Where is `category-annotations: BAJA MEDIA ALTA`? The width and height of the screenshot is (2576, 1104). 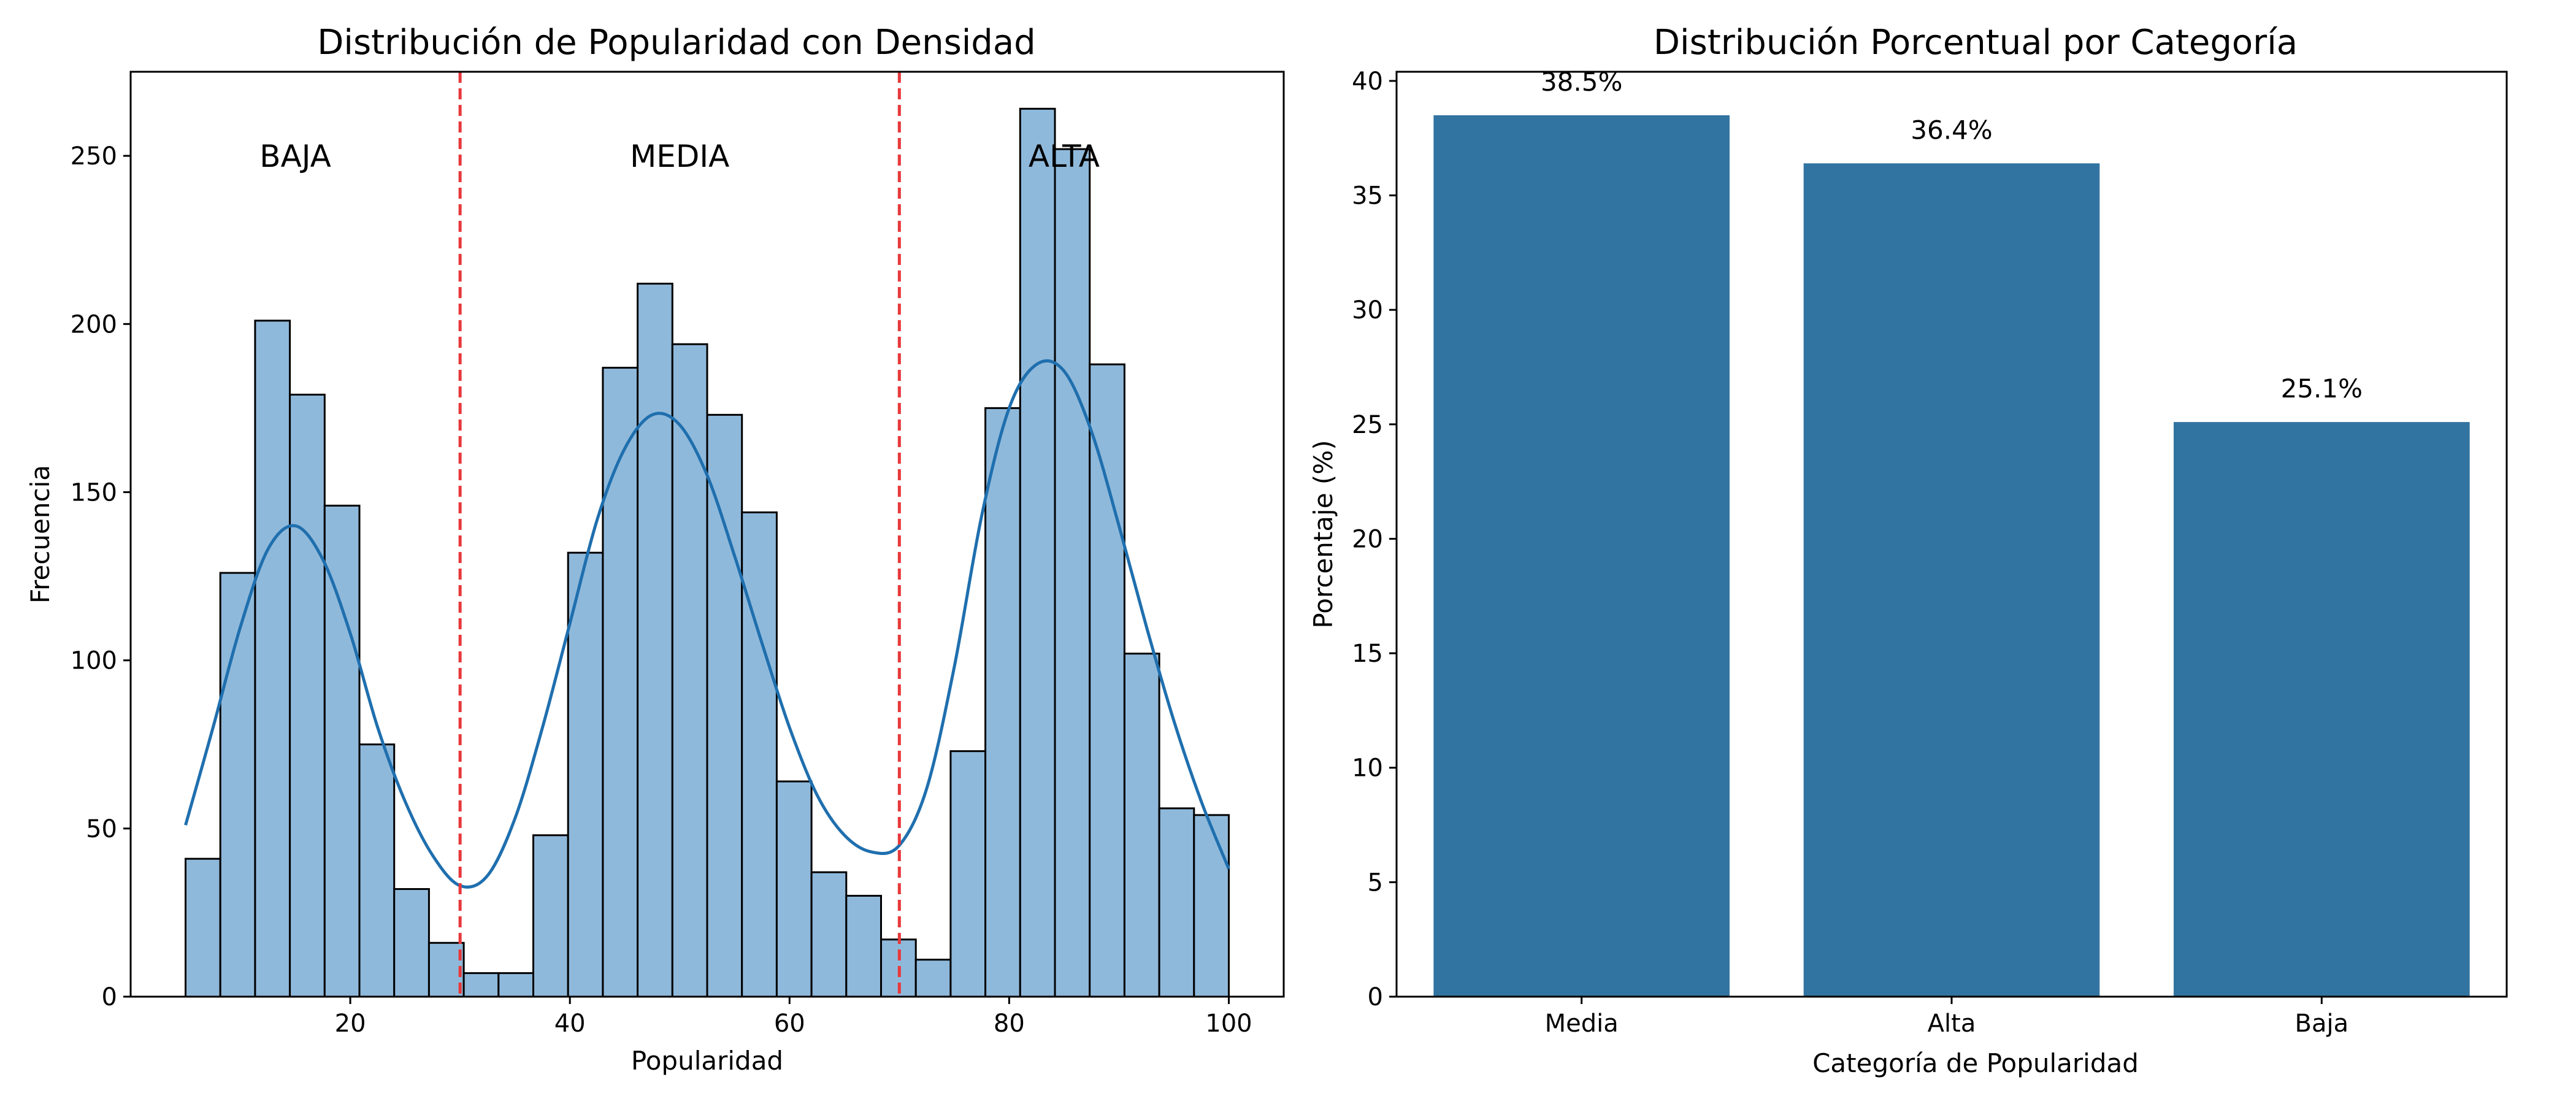
category-annotations: BAJA MEDIA ALTA is located at coordinates (679, 156).